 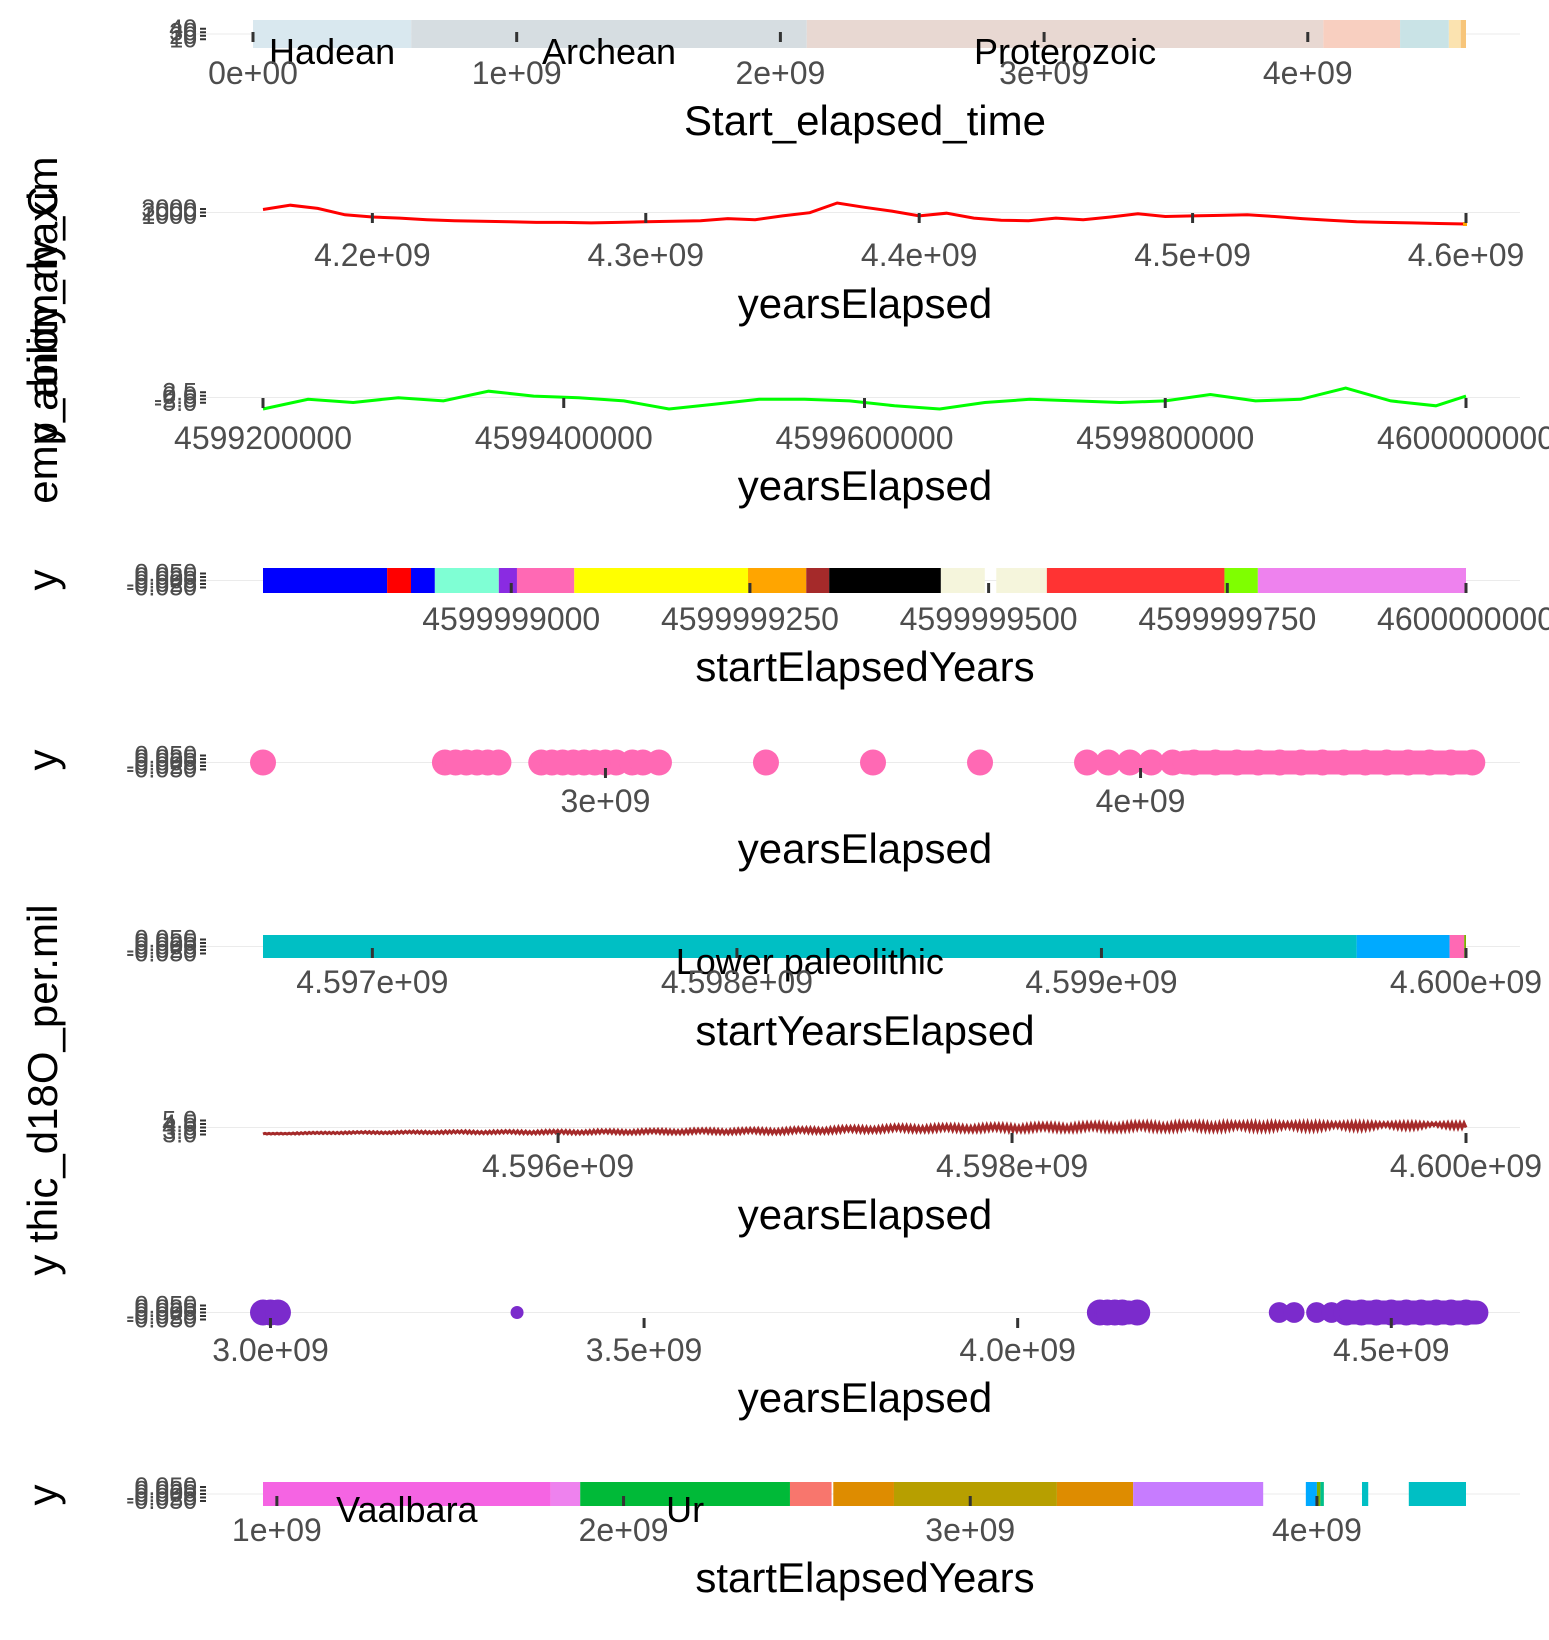 What do you see at coordinates (737, 982) in the screenshot?
I see `x-tick-label: 4.598e+09` at bounding box center [737, 982].